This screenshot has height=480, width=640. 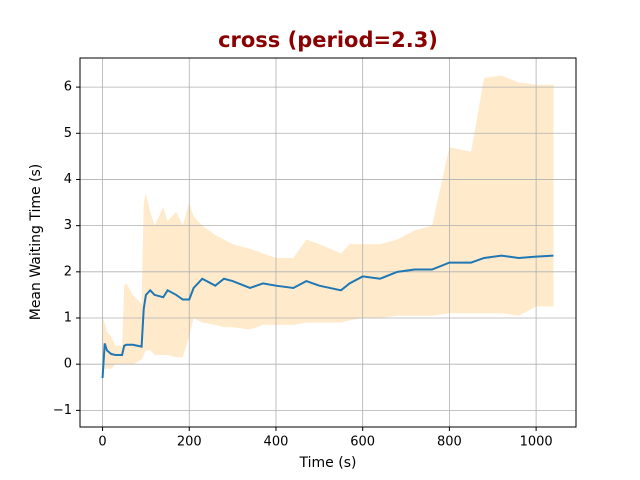 I want to click on x-axis-label: Time (s), so click(x=328, y=463).